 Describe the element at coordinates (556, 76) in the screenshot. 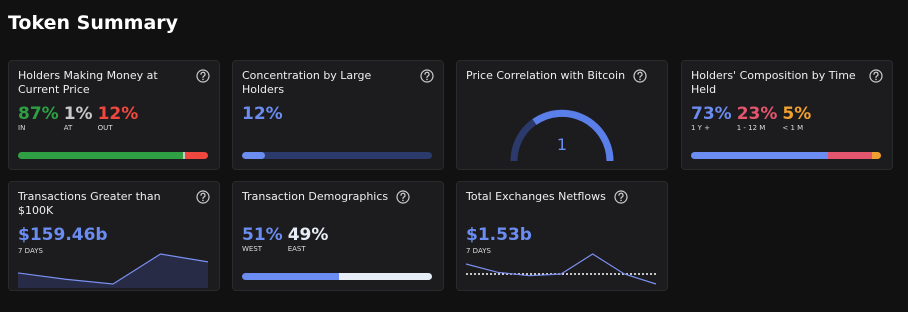

I see `card-header: Price Correlation with Bitcoin` at that location.